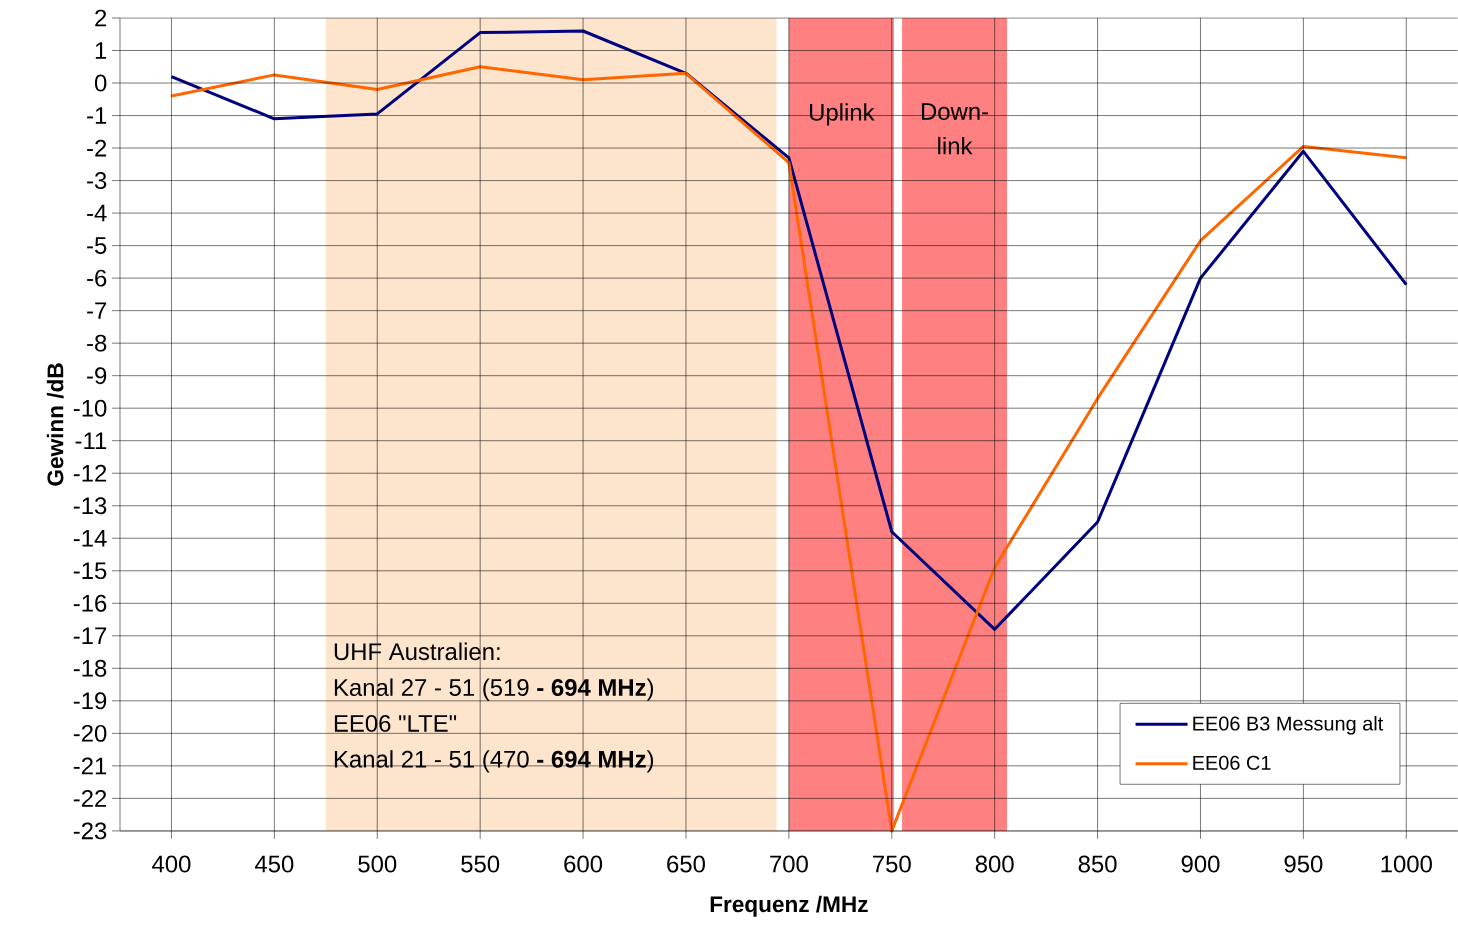 This screenshot has width=1458, height=936. I want to click on y-tick-label: 0, so click(100, 83).